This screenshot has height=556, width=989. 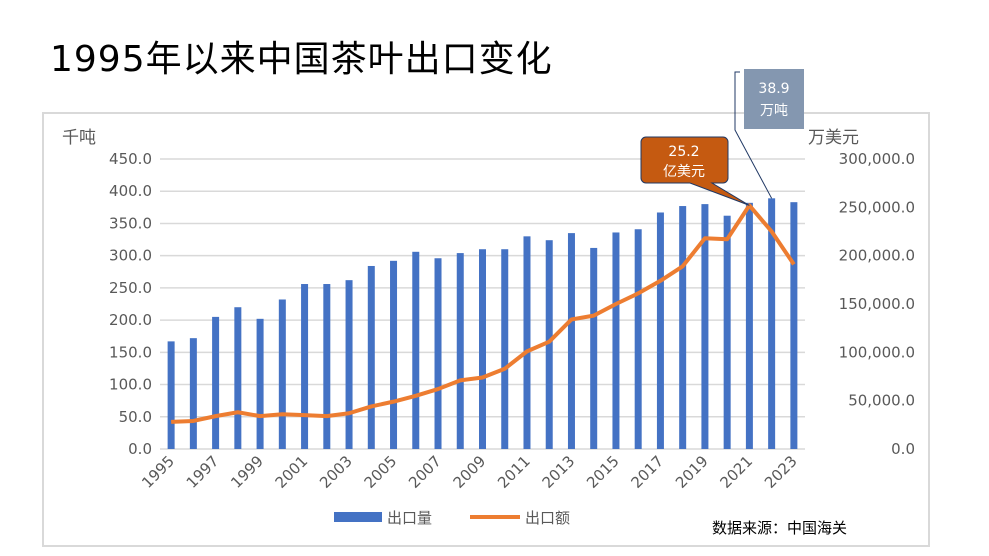 I want to click on bar-2015, so click(x=616, y=340).